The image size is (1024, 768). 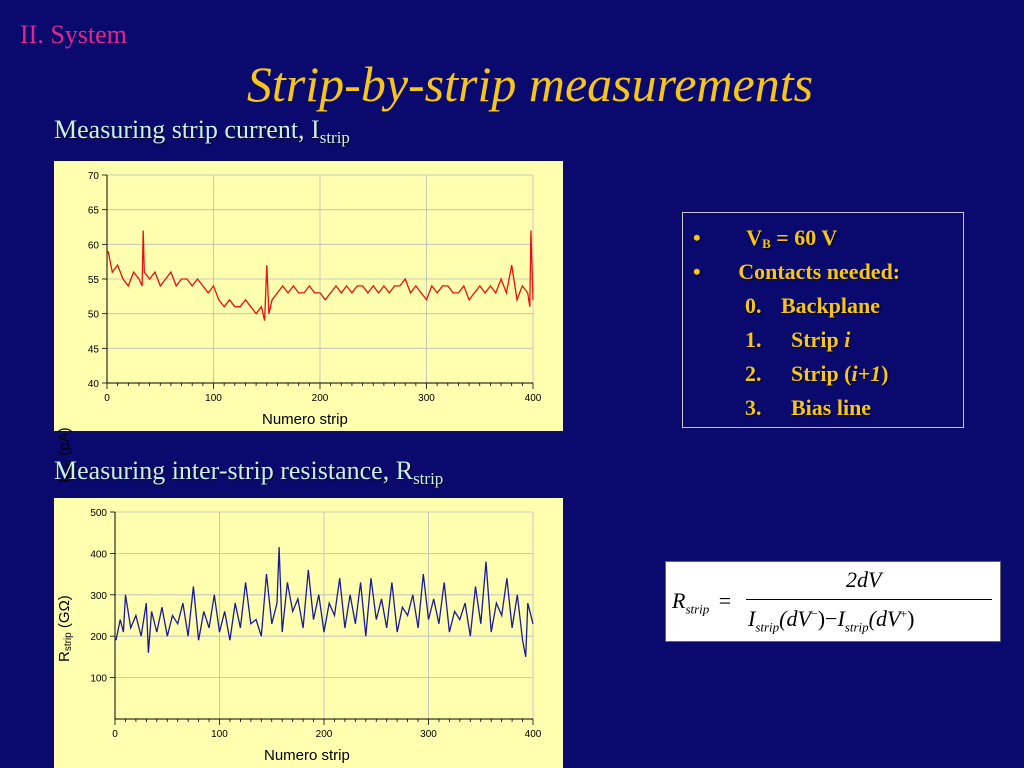 I want to click on current-x-tick-label: 300, so click(x=426, y=398).